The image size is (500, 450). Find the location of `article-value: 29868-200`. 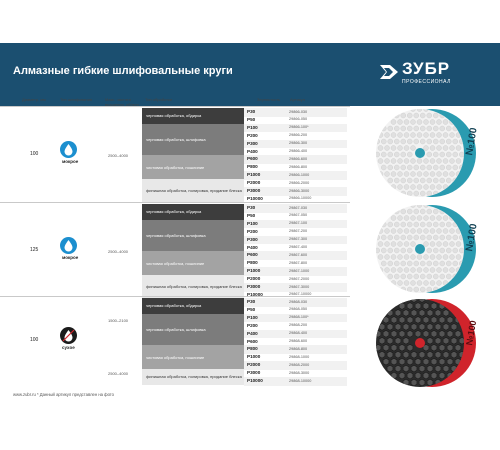

article-value: 29868-200 is located at coordinates (298, 325).